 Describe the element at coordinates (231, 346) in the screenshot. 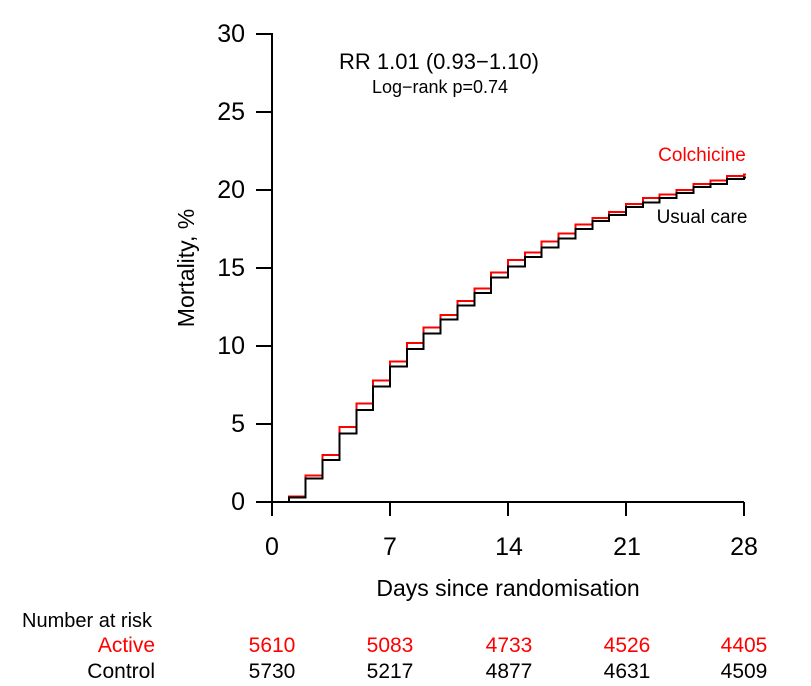

I see `y-tick-label-10: 10` at that location.